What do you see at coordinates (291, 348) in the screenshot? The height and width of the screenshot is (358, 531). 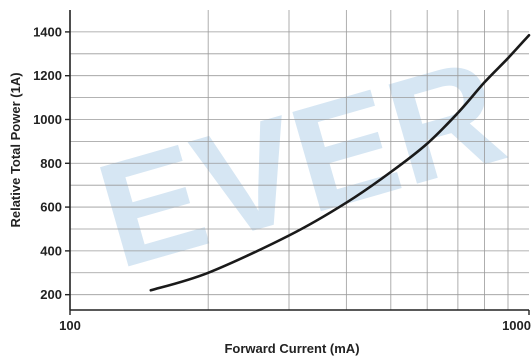 I see `x-axis-label: Forward Current (mA)` at bounding box center [291, 348].